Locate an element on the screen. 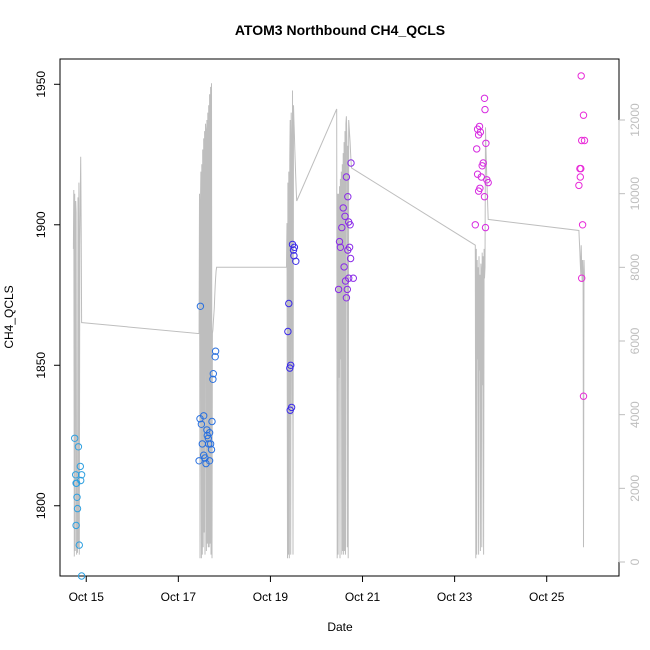 The image size is (650, 650). x-tick-label: Oct 15 is located at coordinates (87, 597).